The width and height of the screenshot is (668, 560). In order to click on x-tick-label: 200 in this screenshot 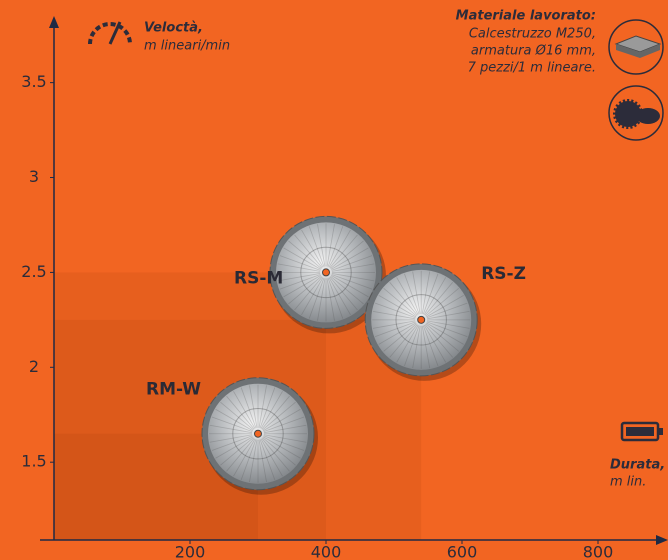, I will do `click(190, 551)`.